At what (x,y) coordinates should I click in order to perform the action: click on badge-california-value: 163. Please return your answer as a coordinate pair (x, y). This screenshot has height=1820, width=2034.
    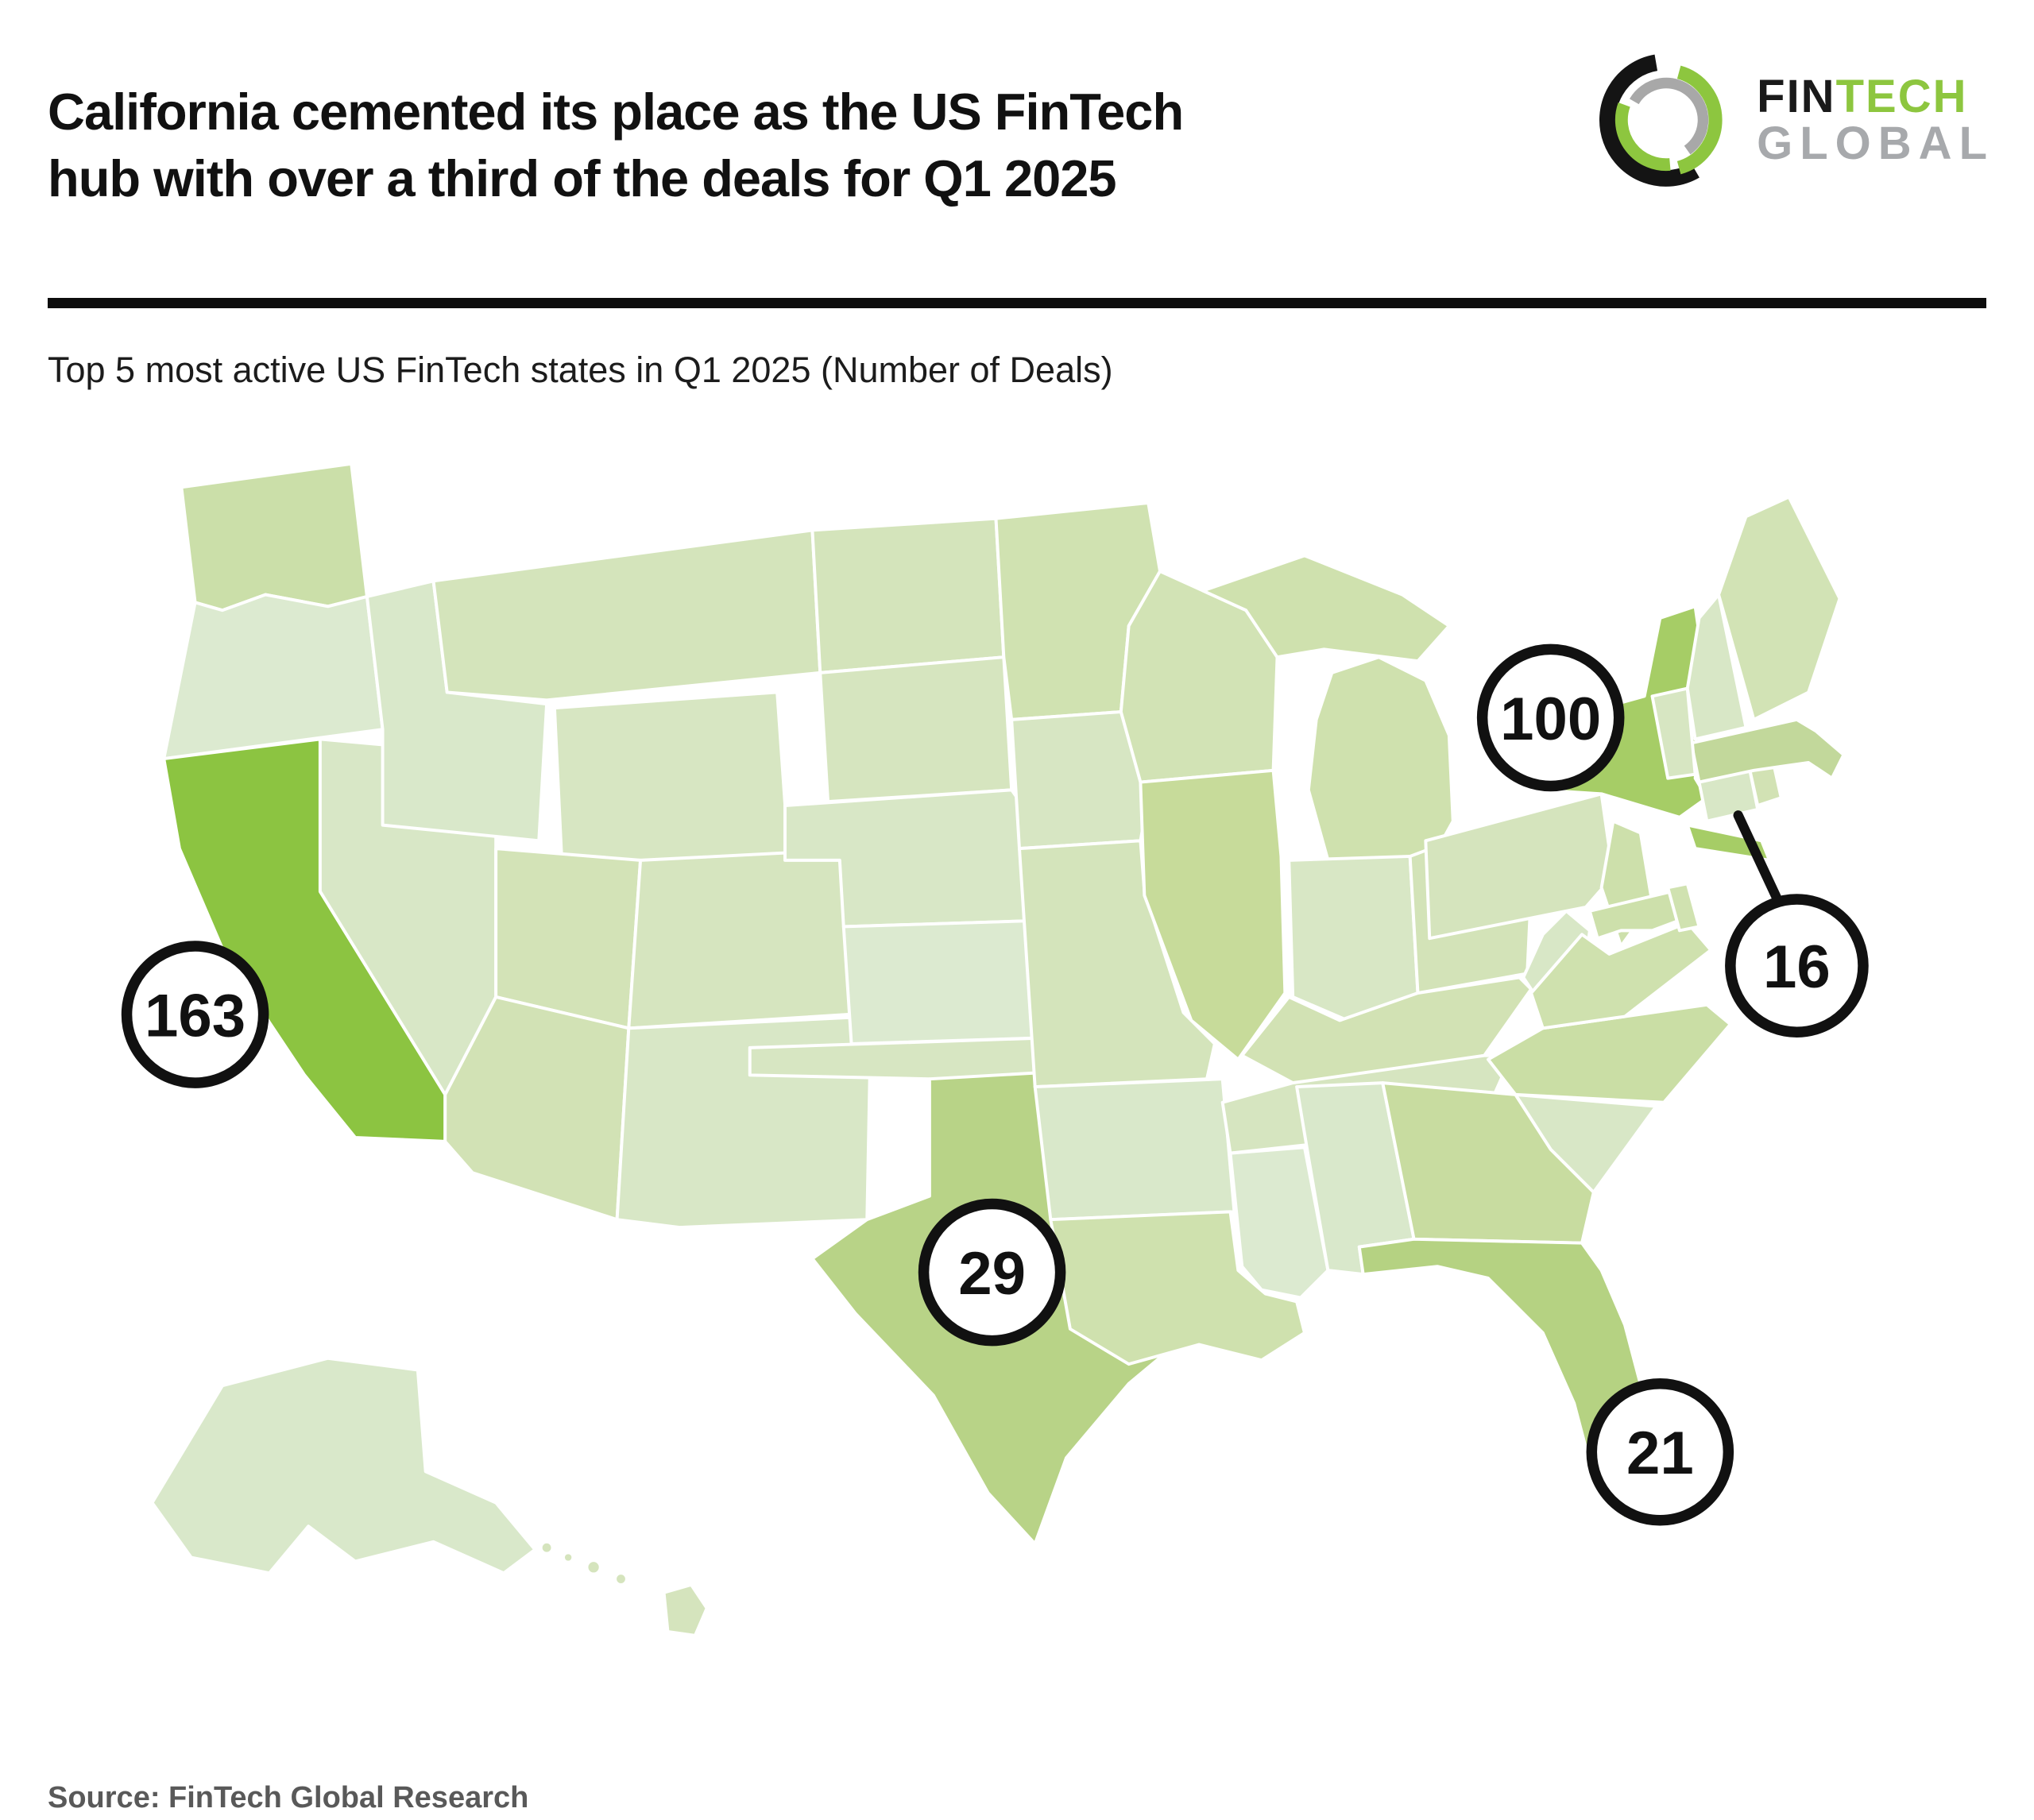
    Looking at the image, I should click on (195, 1017).